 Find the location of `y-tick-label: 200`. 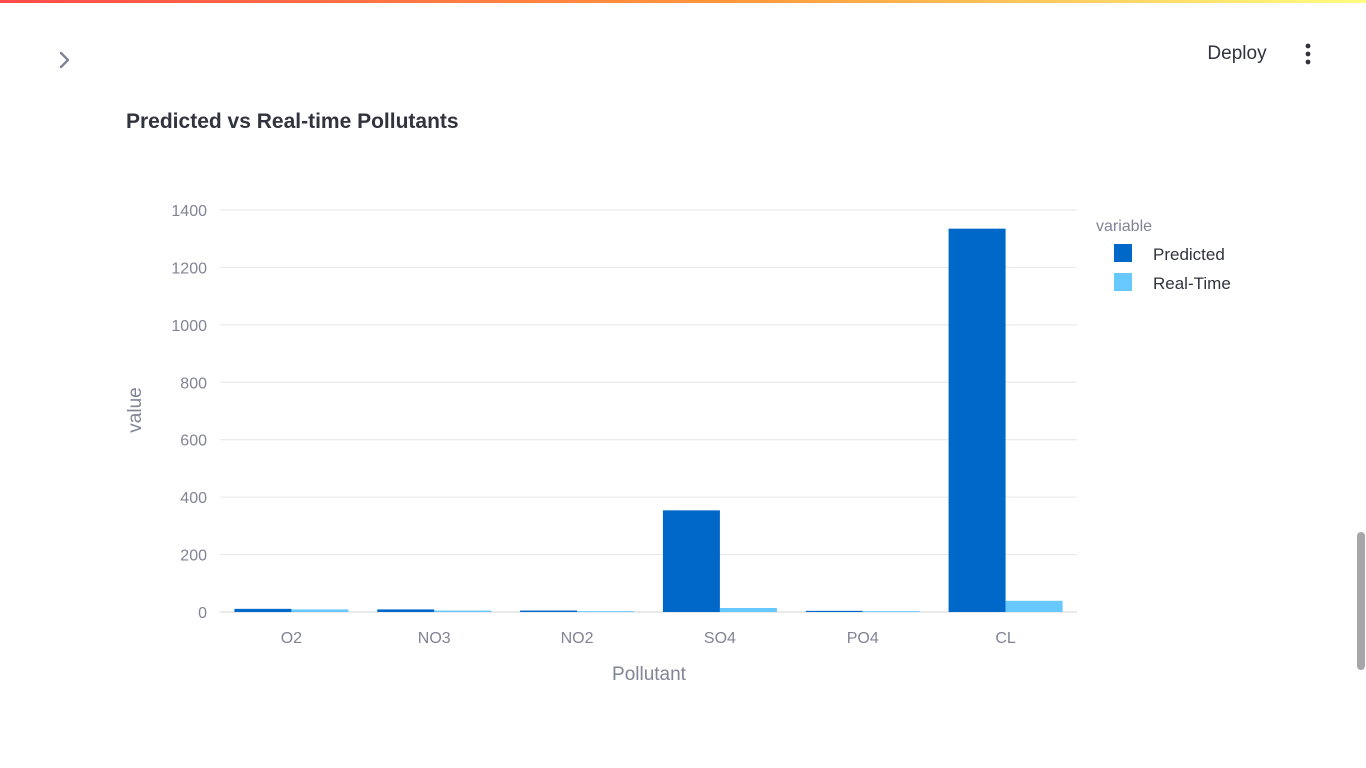

y-tick-label: 200 is located at coordinates (193, 556).